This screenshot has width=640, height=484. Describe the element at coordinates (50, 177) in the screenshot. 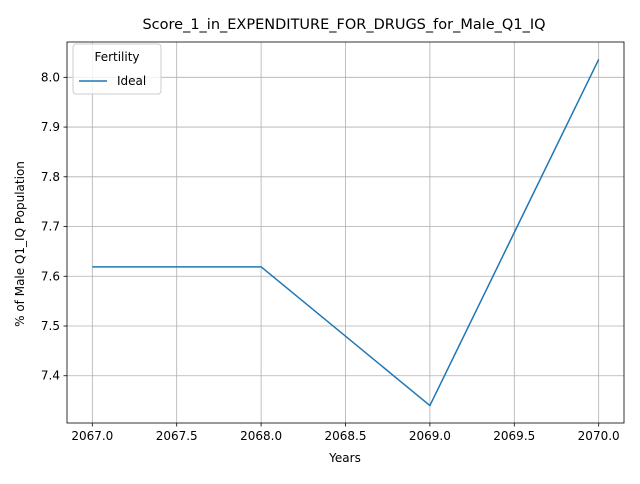

I see `y-tick-label: 7.8` at that location.